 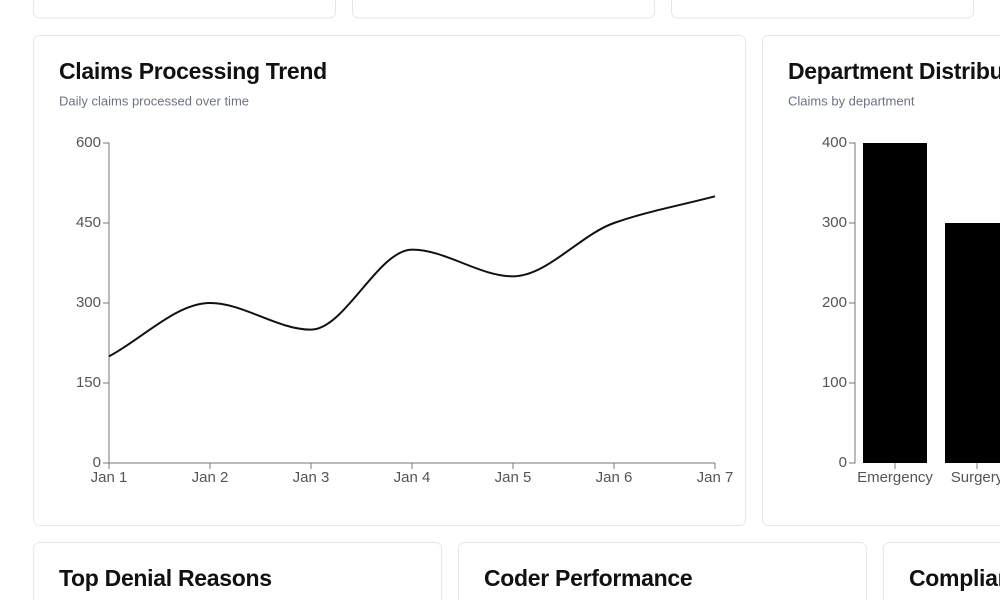 I want to click on x-tick-label: Emergency, so click(x=895, y=477).